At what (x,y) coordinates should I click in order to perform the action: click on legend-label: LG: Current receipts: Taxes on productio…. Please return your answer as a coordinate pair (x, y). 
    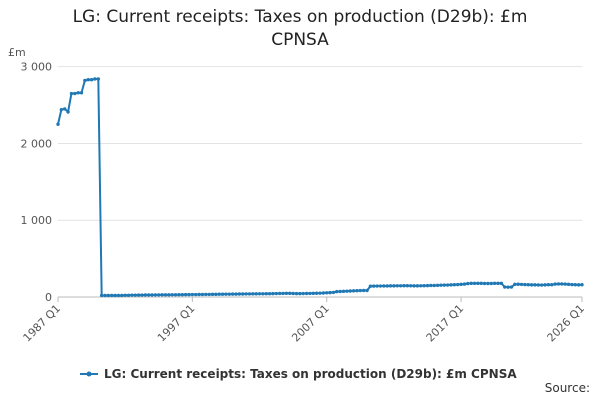
    Looking at the image, I should click on (310, 374).